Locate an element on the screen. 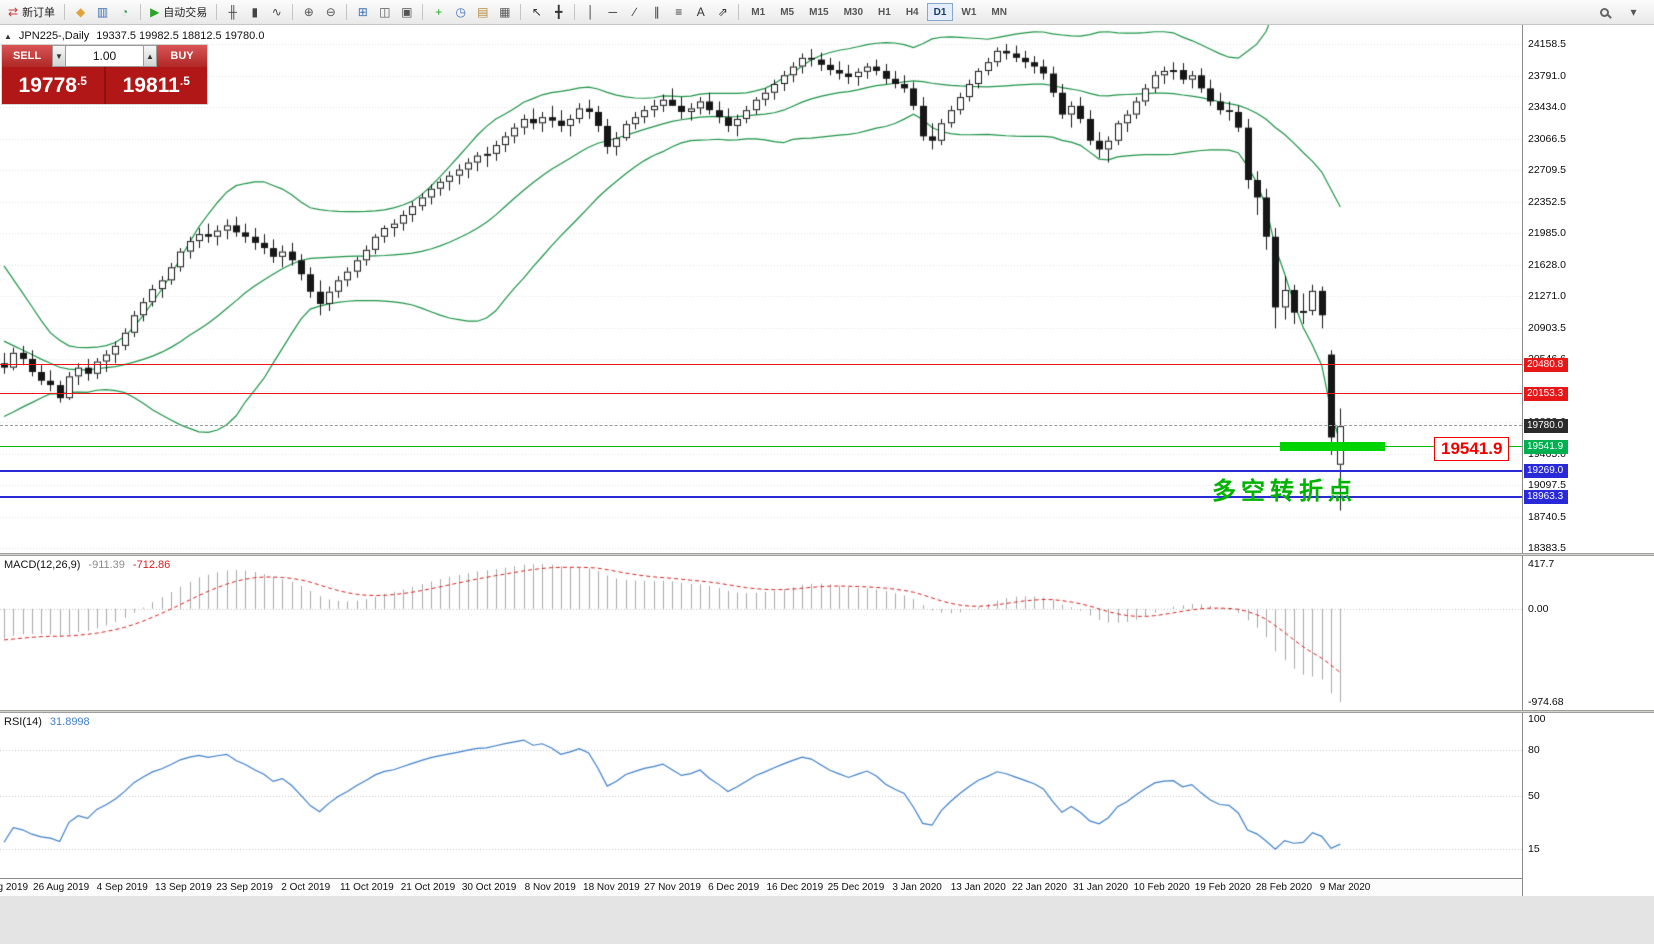  new-order-label: 新订单 is located at coordinates (39, 13).